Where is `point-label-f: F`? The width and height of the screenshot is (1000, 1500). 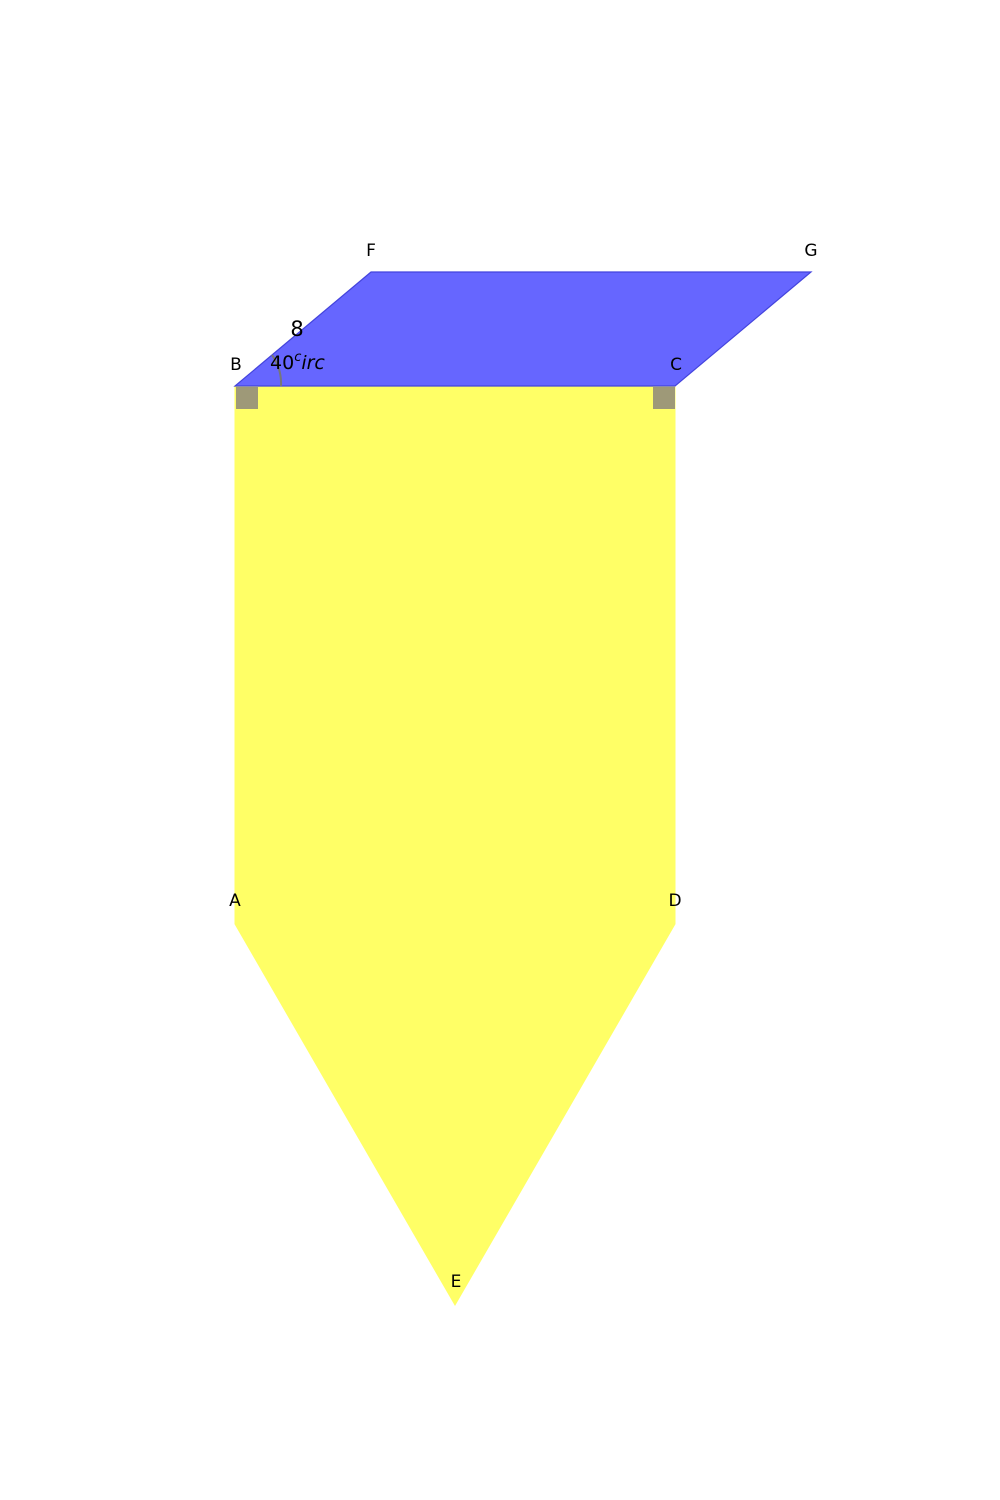
point-label-f: F is located at coordinates (371, 251).